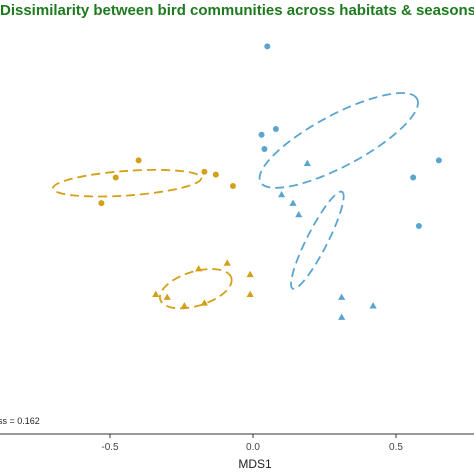 The width and height of the screenshot is (474, 474). I want to click on stress-annotation: ss = 0.162, so click(20, 421).